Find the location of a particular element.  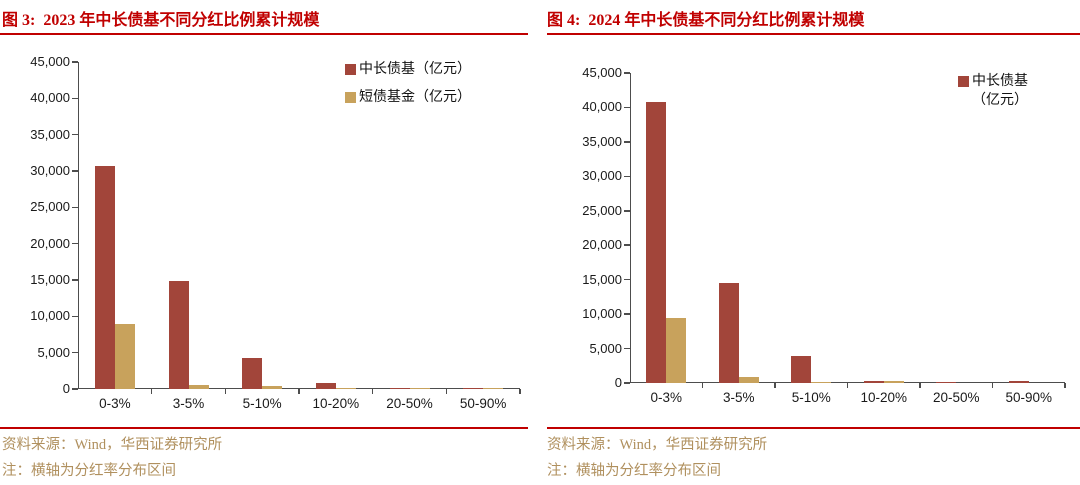

figure-4-title: 图 4: 2024 年中长债基不同分红比例累计规模 is located at coordinates (706, 20).